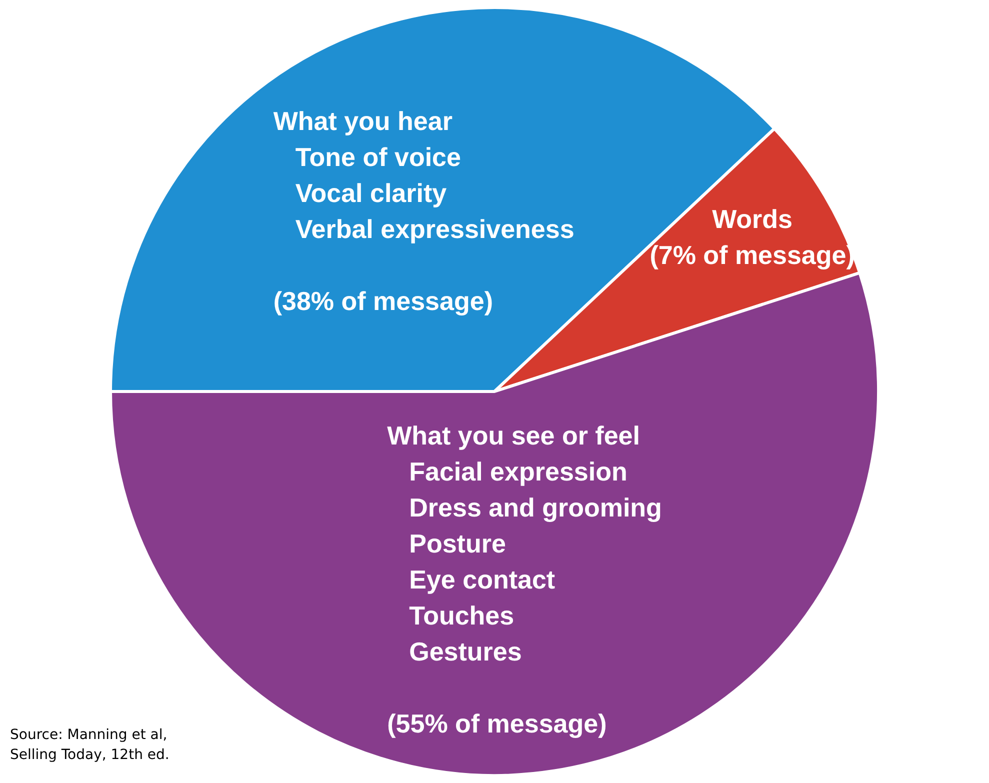 The image size is (989, 783). Describe the element at coordinates (90, 745) in the screenshot. I see `source-note: Source: Manning et al, Selling Today, 12th ed.` at that location.